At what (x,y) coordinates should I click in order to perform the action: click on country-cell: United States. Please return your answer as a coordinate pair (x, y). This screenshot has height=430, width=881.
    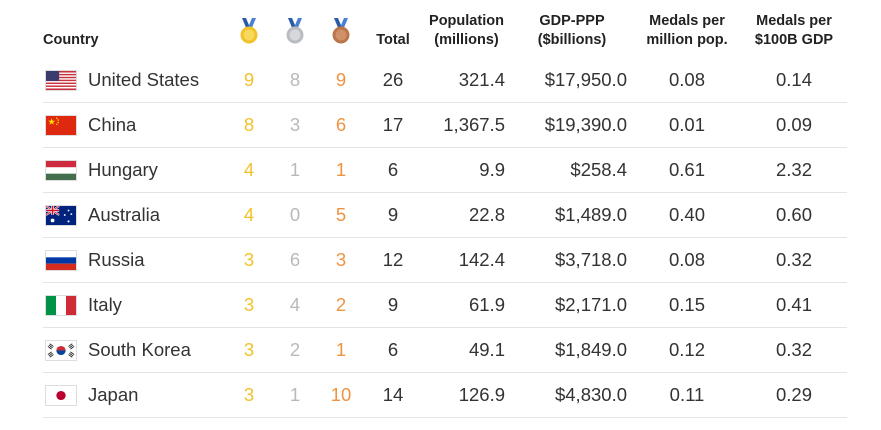
    Looking at the image, I should click on (134, 80).